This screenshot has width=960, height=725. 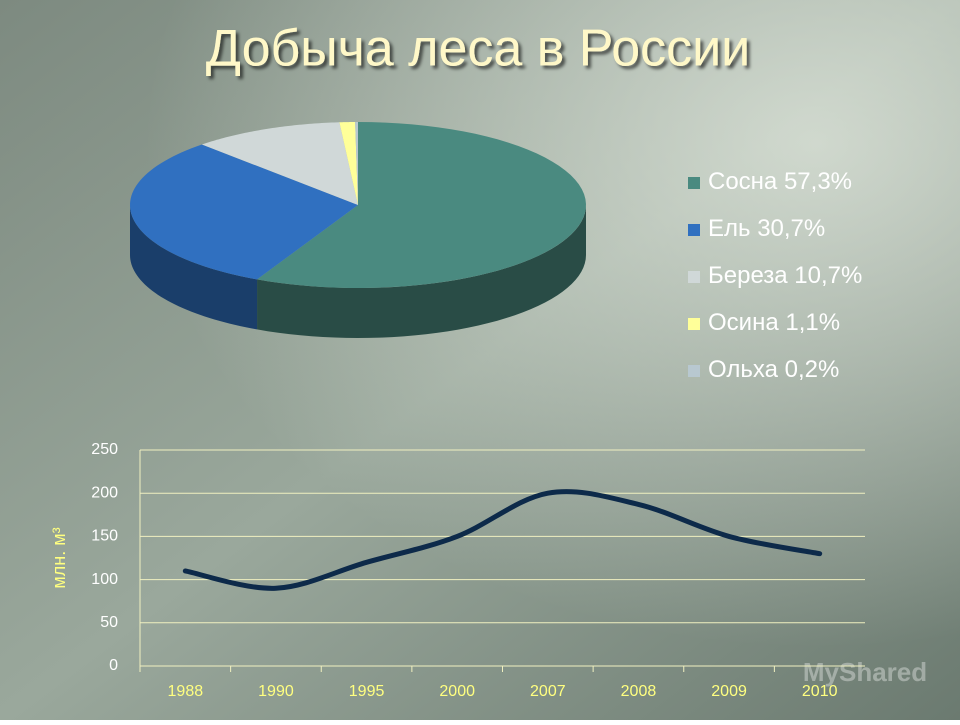 I want to click on legend-value: 1,1%, so click(x=812, y=322).